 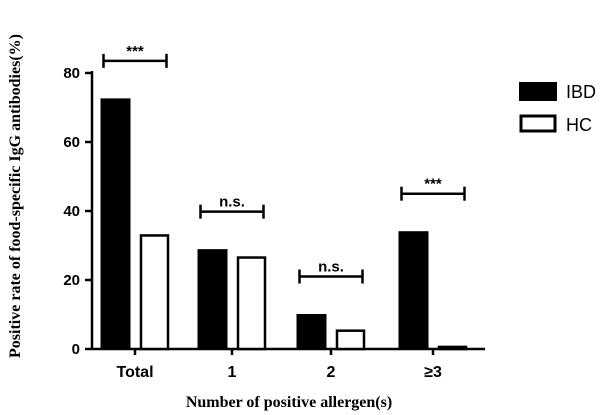 I want to click on x-tick-labels: Total 1 2 ≥3, so click(x=279, y=365).